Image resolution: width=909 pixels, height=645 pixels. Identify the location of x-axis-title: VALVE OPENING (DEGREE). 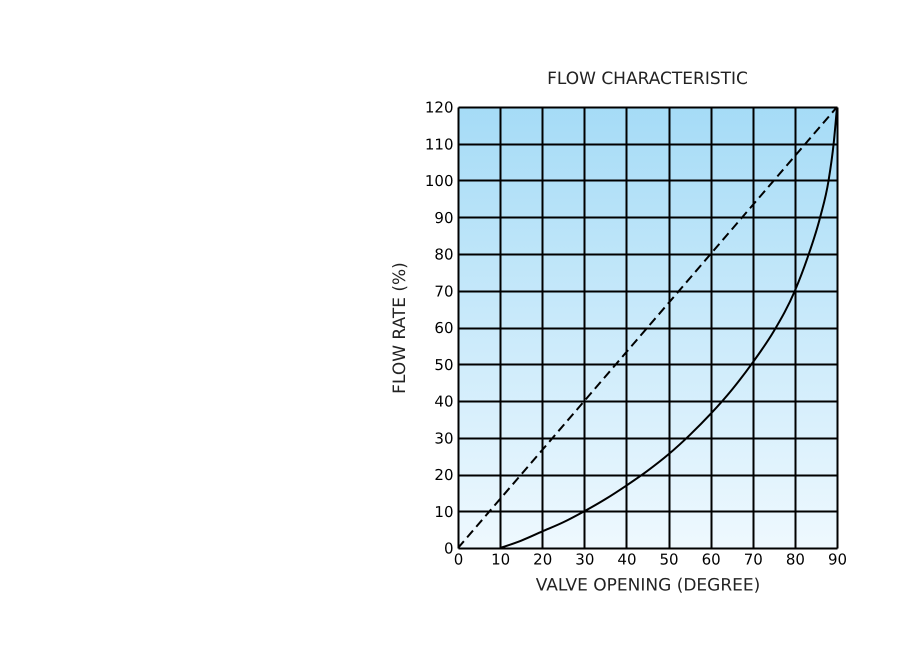
(648, 586).